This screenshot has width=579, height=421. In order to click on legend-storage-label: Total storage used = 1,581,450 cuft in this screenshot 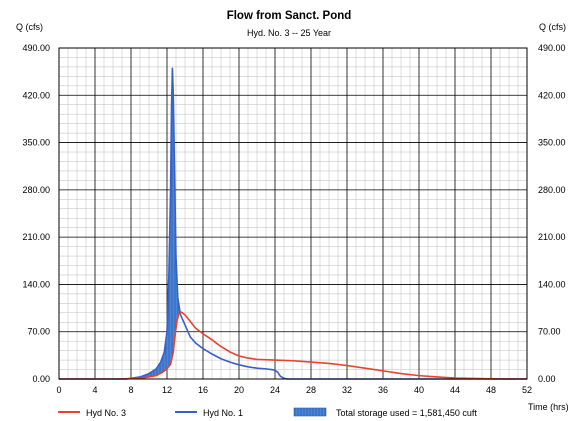, I will do `click(406, 413)`.